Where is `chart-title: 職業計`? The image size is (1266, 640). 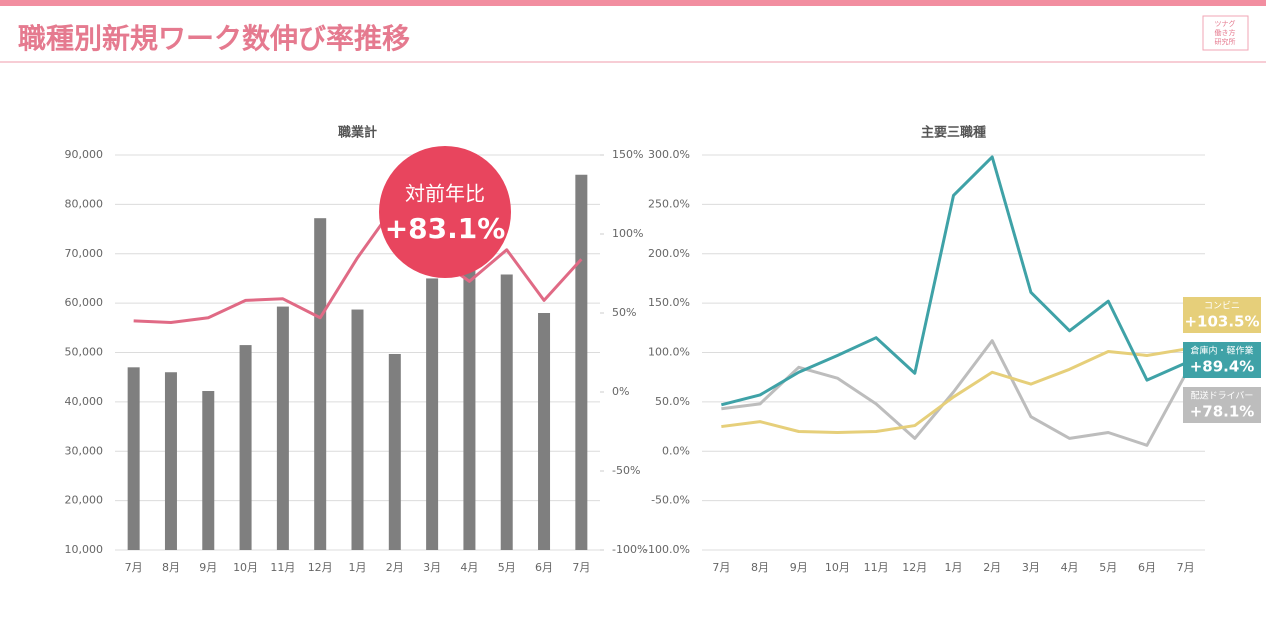 chart-title: 職業計 is located at coordinates (357, 133).